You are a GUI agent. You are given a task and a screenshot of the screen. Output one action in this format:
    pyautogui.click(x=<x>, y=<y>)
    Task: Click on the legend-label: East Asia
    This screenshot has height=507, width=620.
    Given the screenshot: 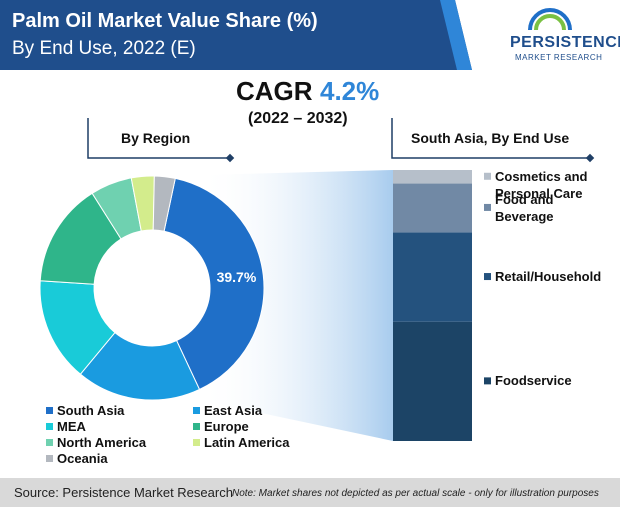 What is the action you would take?
    pyautogui.click(x=233, y=410)
    